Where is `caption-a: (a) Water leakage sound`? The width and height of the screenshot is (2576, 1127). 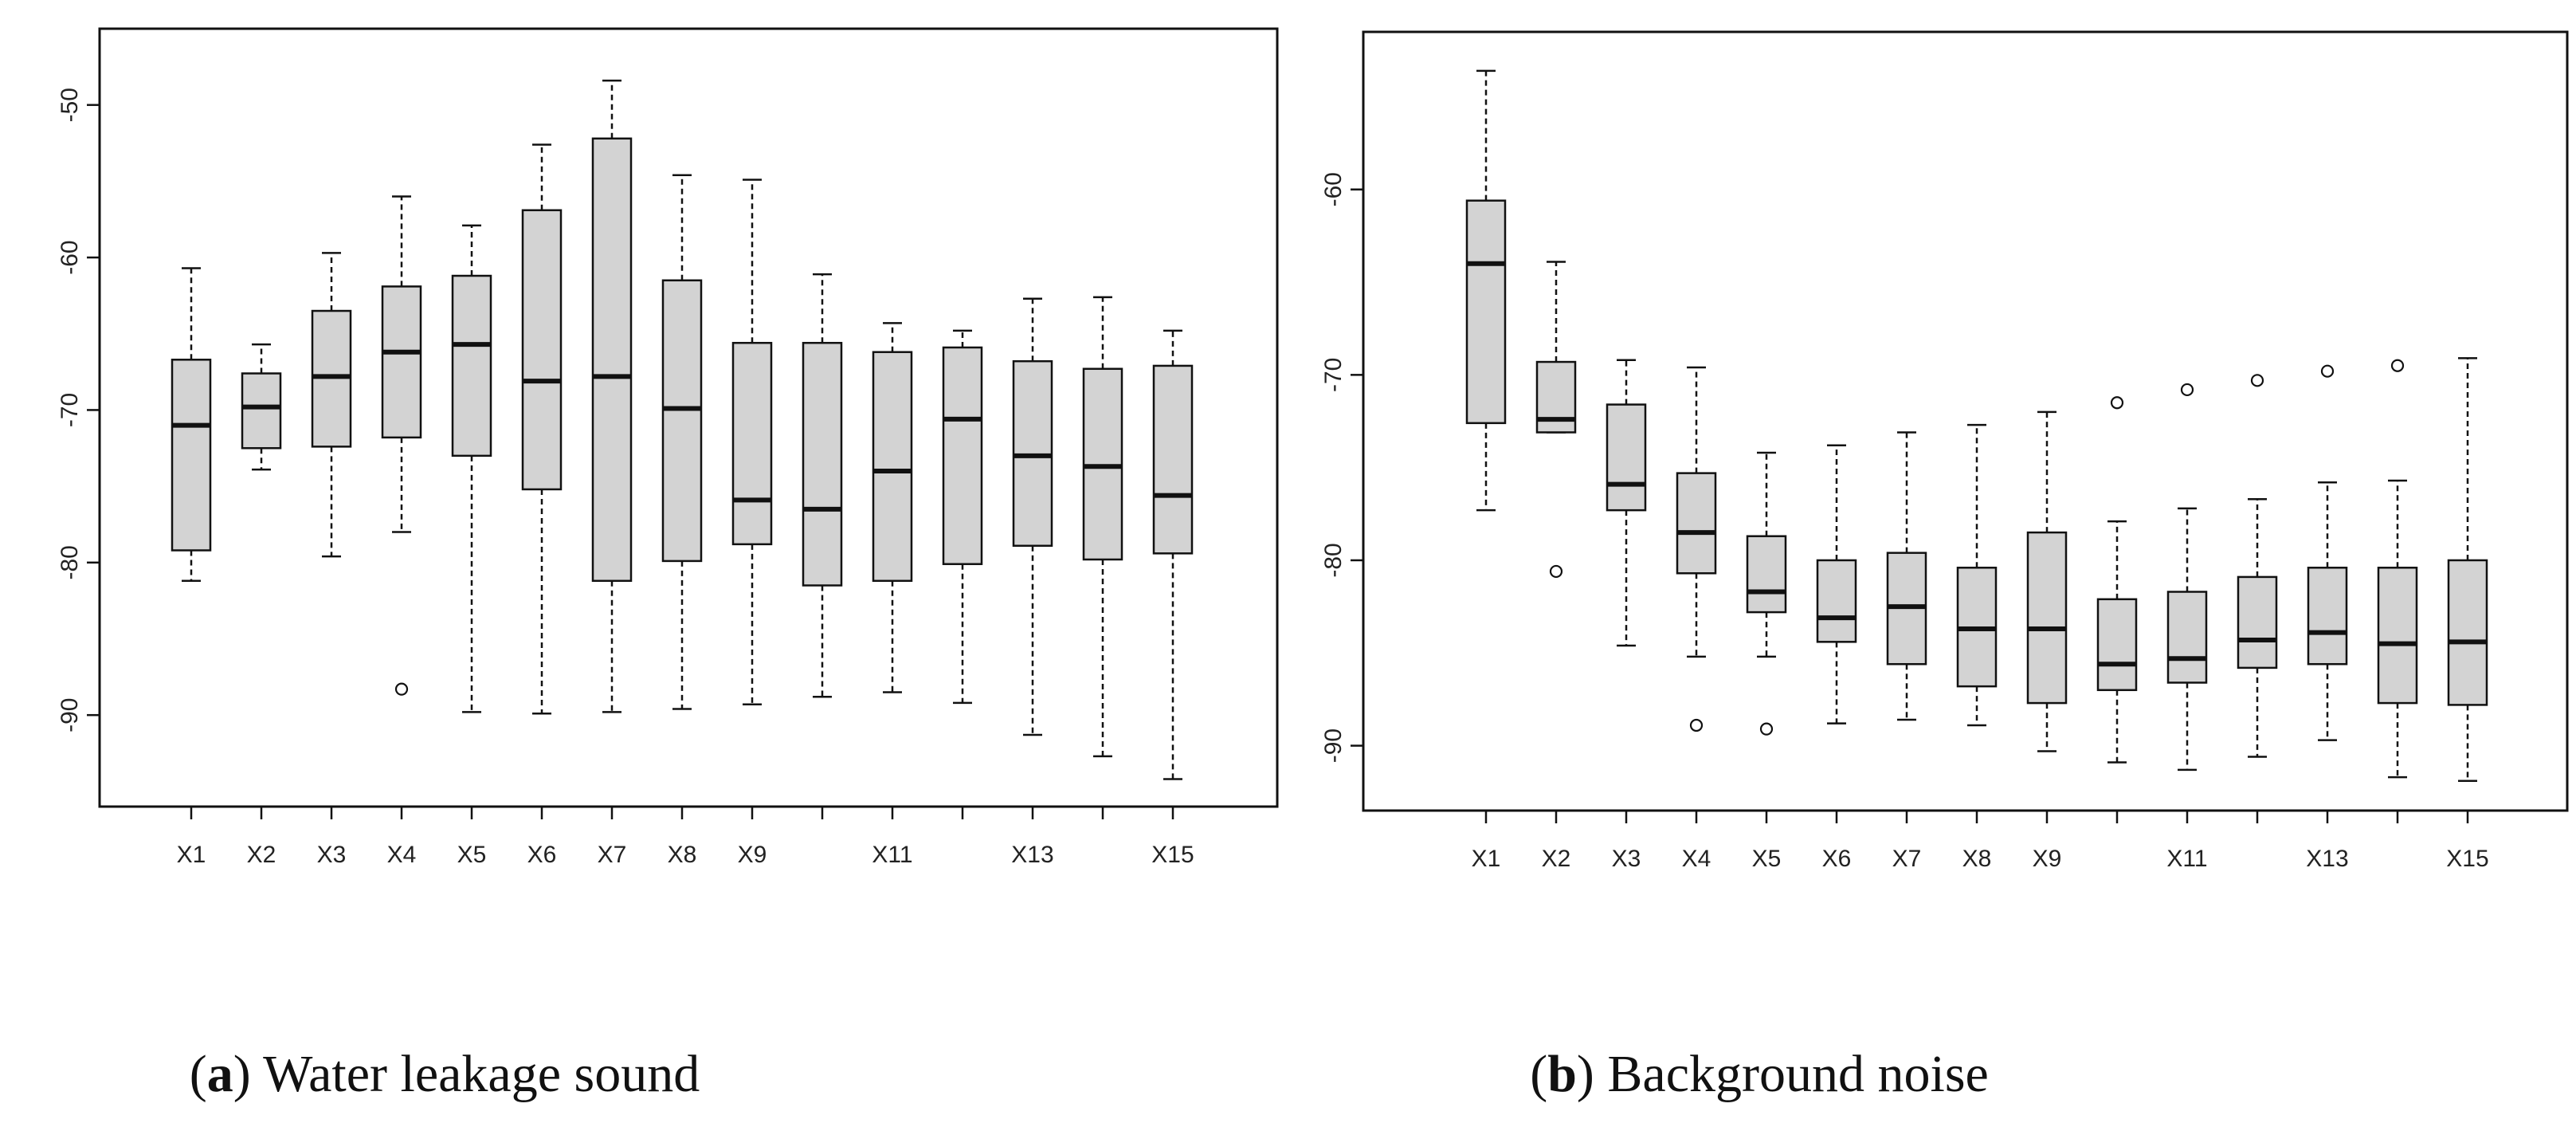 caption-a: (a) Water leakage sound is located at coordinates (444, 1074).